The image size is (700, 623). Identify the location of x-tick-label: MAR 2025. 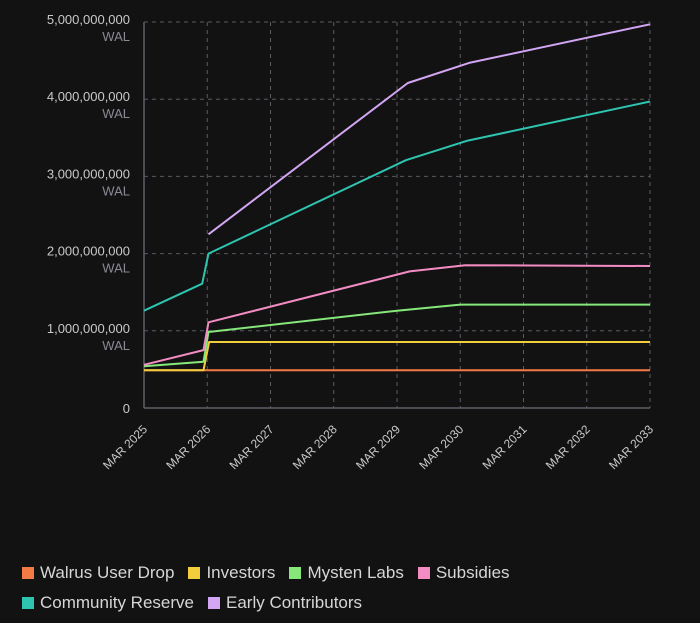
(125, 447).